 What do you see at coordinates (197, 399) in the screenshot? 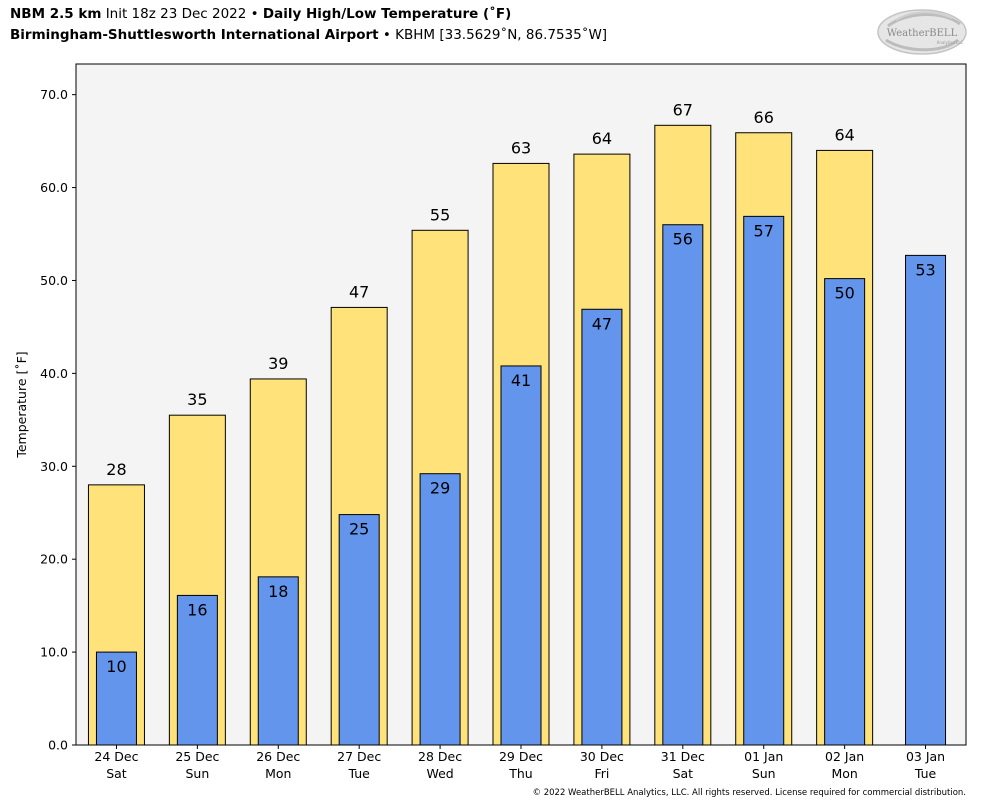
I see `high-temp-label: 35` at bounding box center [197, 399].